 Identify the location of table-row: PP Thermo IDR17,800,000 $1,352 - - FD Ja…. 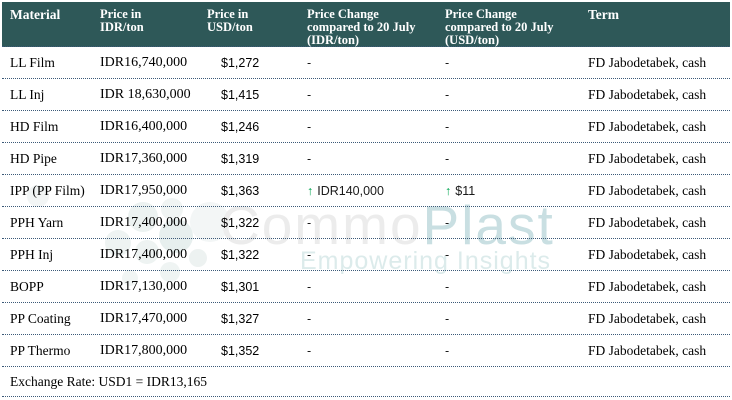
(366, 351).